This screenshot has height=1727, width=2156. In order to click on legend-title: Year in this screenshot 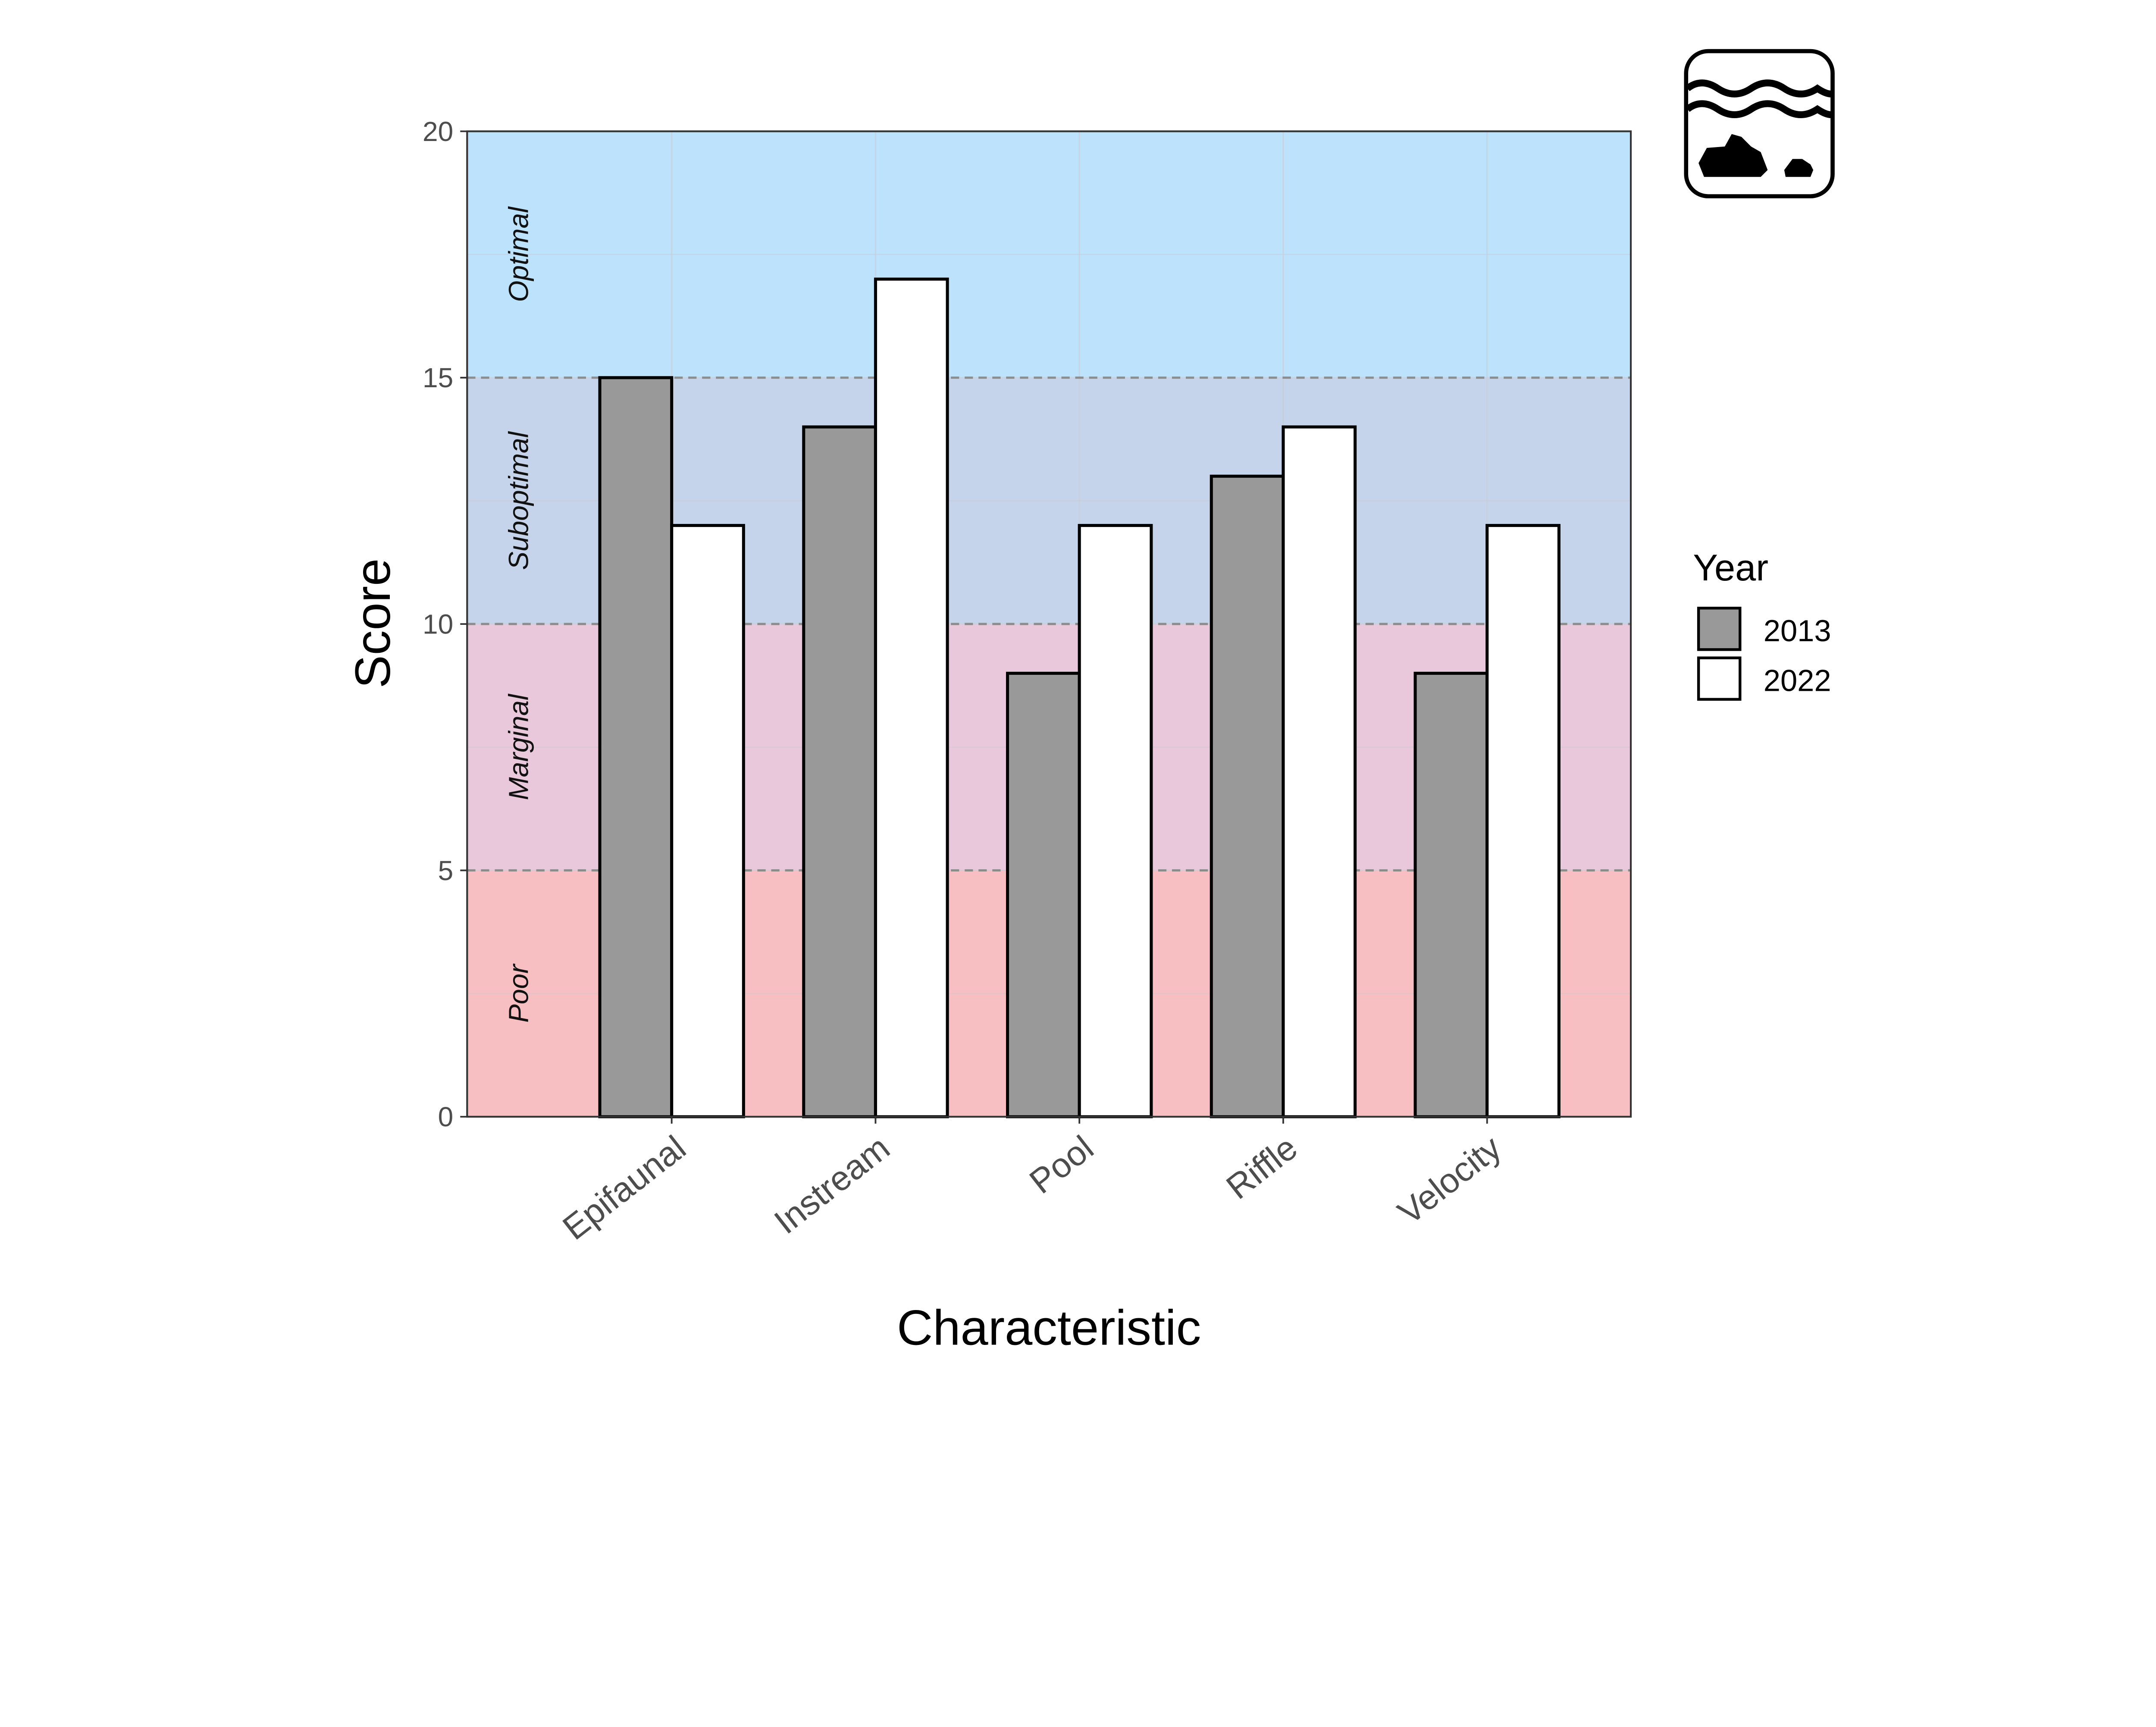, I will do `click(1730, 568)`.